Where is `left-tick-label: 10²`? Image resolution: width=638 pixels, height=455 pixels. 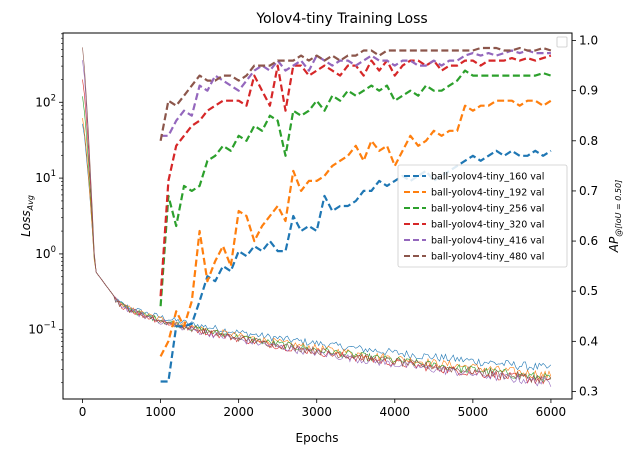 left-tick-label: 10² is located at coordinates (45, 101).